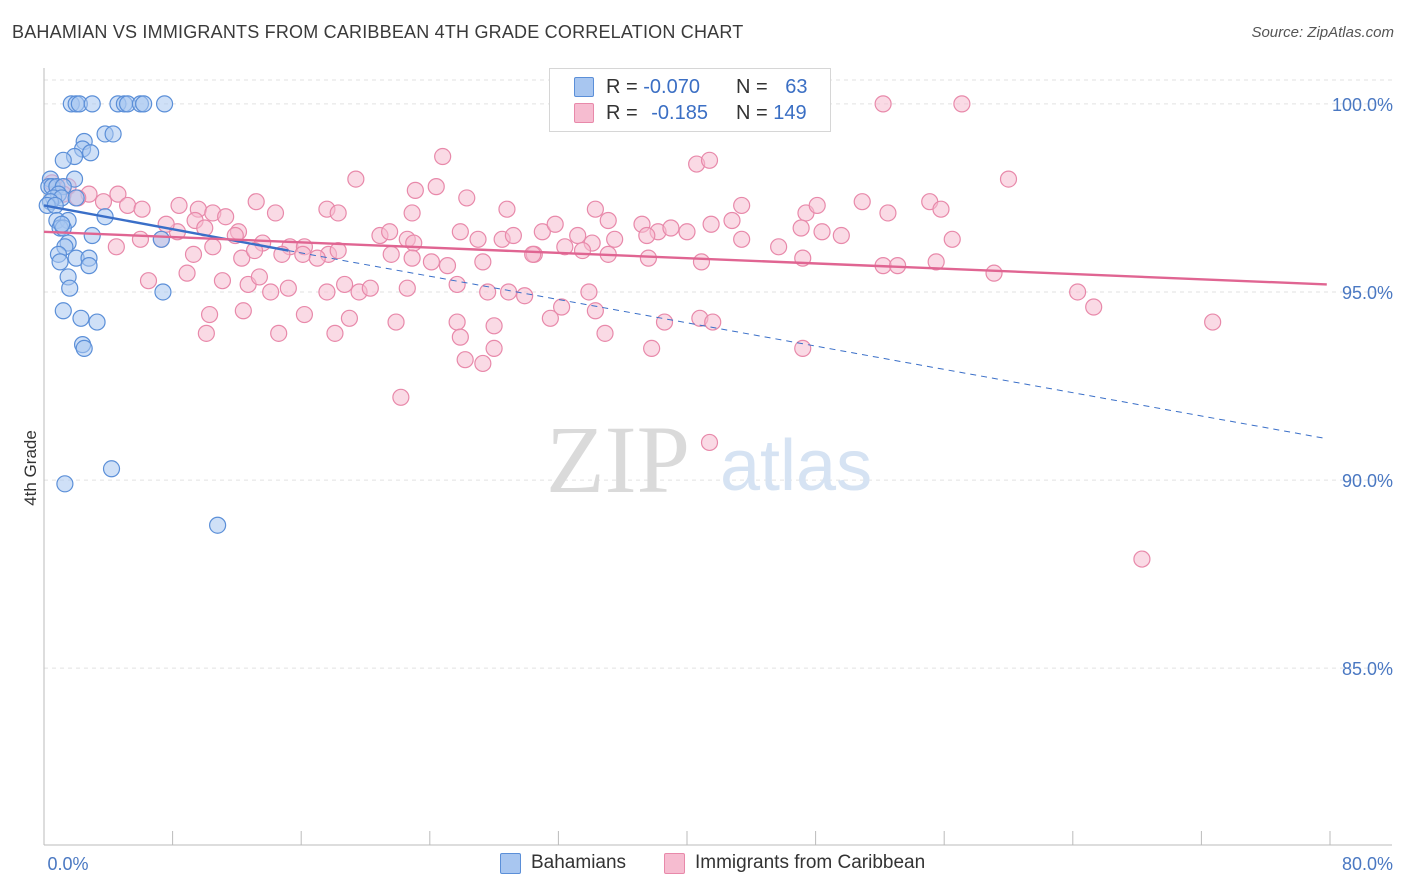 This screenshot has height=892, width=1406. Describe the element at coordinates (1367, 864) in the screenshot. I see `x-tick-label: 80.0%` at that location.